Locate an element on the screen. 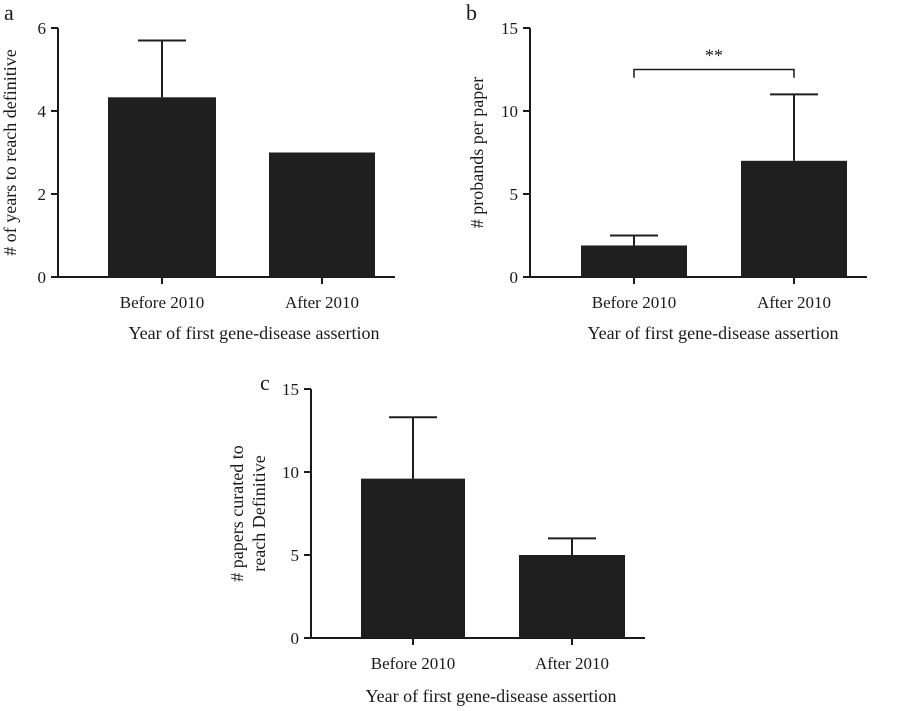 This screenshot has width=903, height=711. y-tick-label: 6 is located at coordinates (42, 28).